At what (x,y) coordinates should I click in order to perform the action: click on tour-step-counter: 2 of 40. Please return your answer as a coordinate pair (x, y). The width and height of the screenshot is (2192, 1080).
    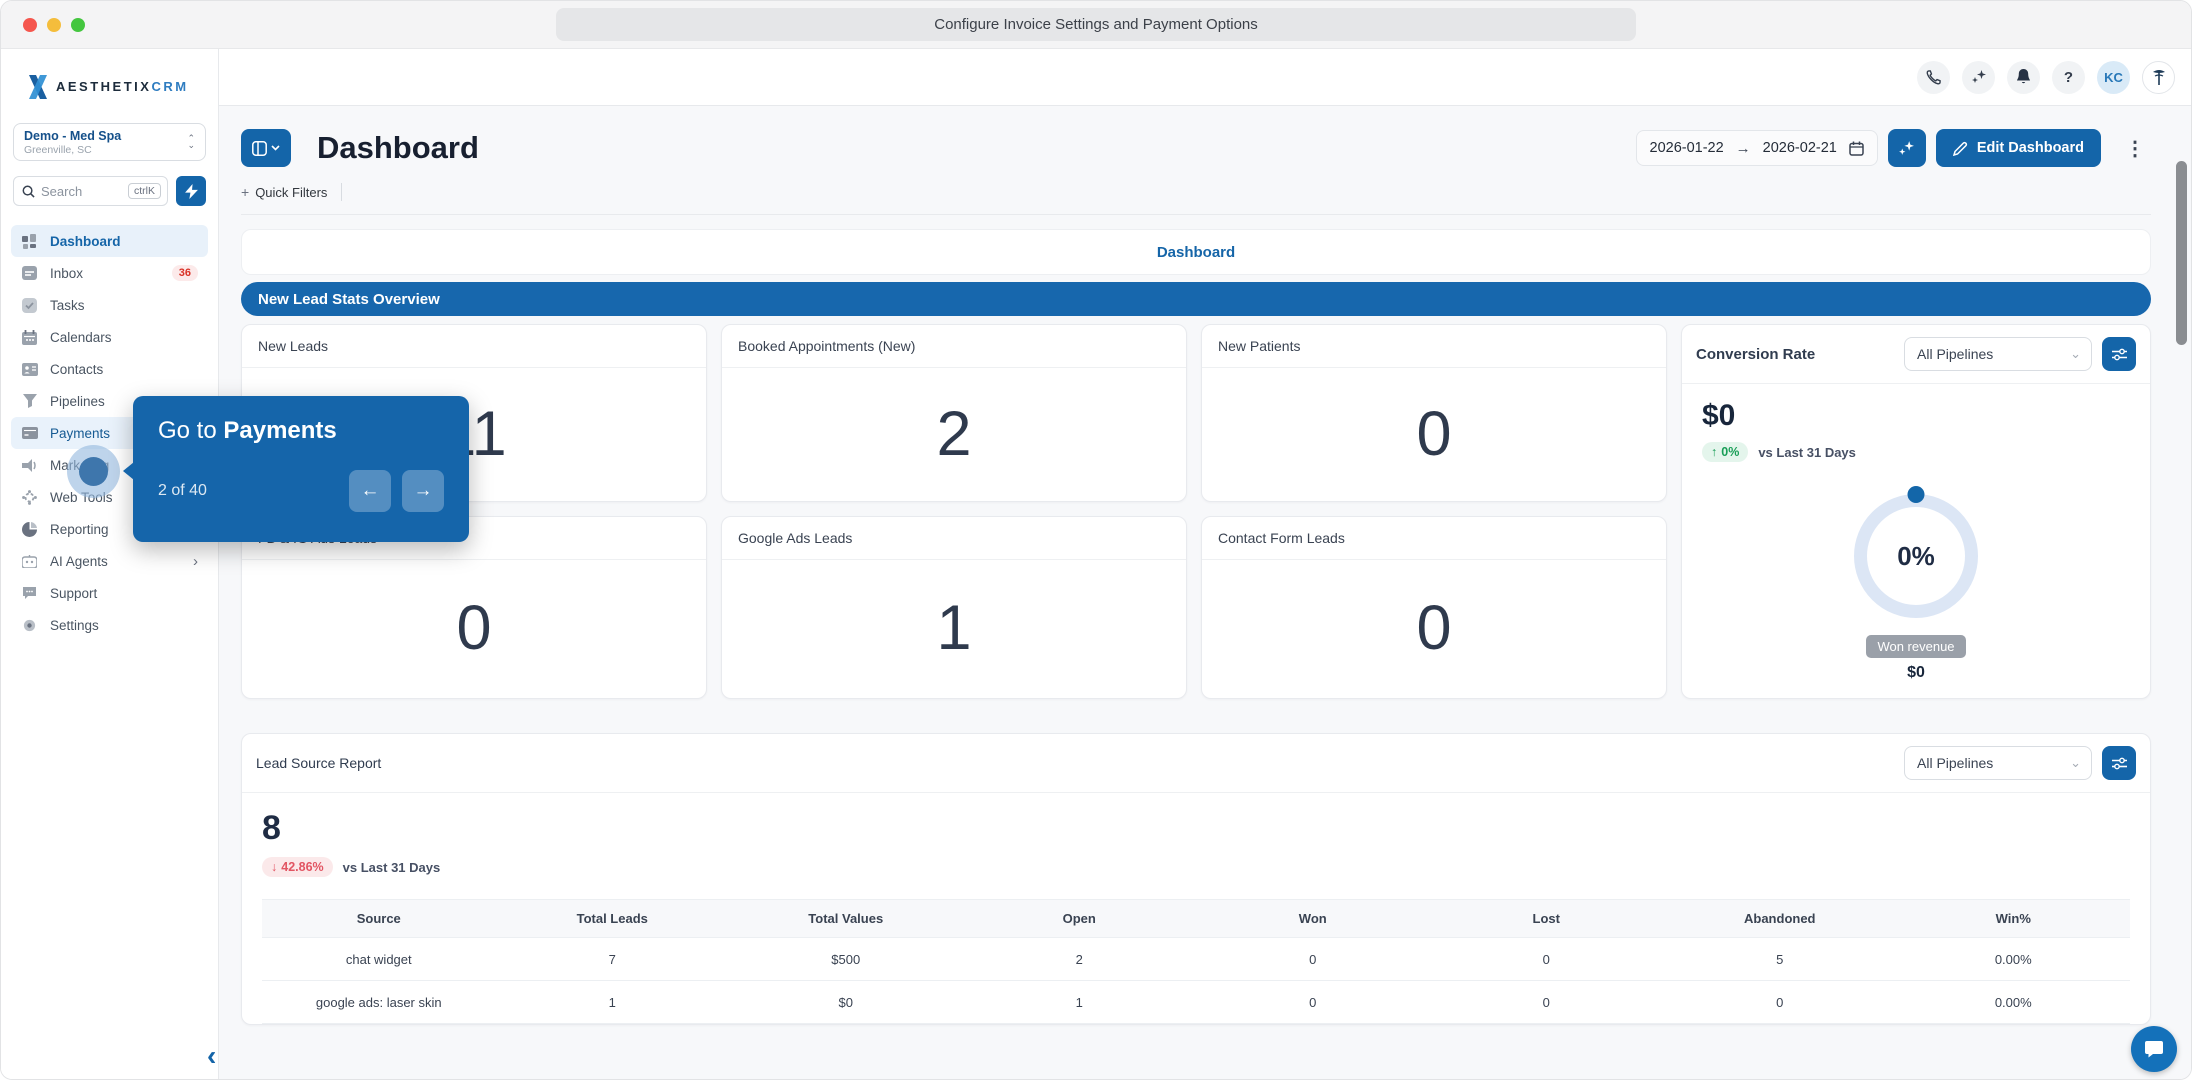
    Looking at the image, I should click on (182, 490).